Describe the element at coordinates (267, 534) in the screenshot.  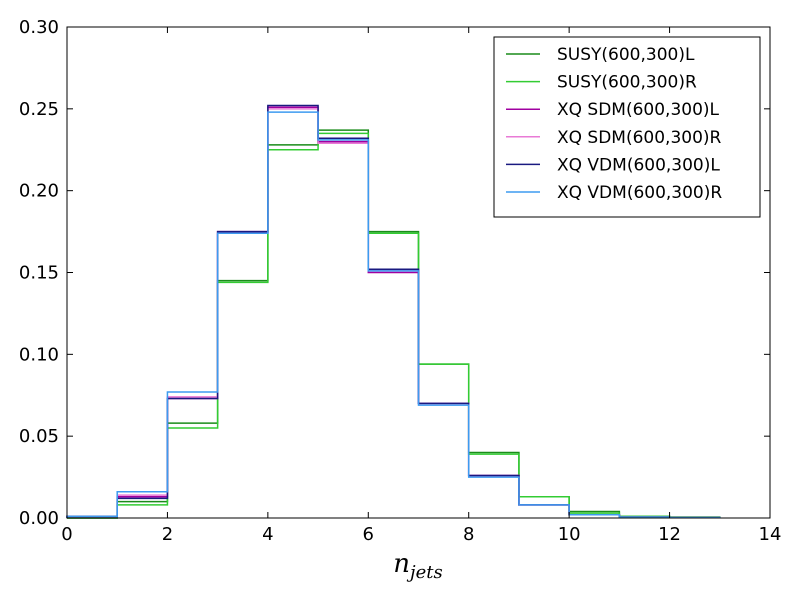
I see `x-tick-label: 4` at that location.